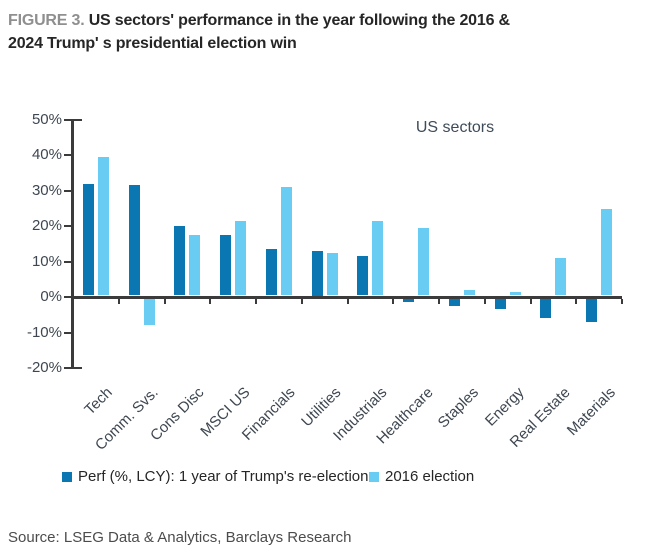 This screenshot has height=560, width=650. What do you see at coordinates (72, 243) in the screenshot?
I see `y-axis-line` at bounding box center [72, 243].